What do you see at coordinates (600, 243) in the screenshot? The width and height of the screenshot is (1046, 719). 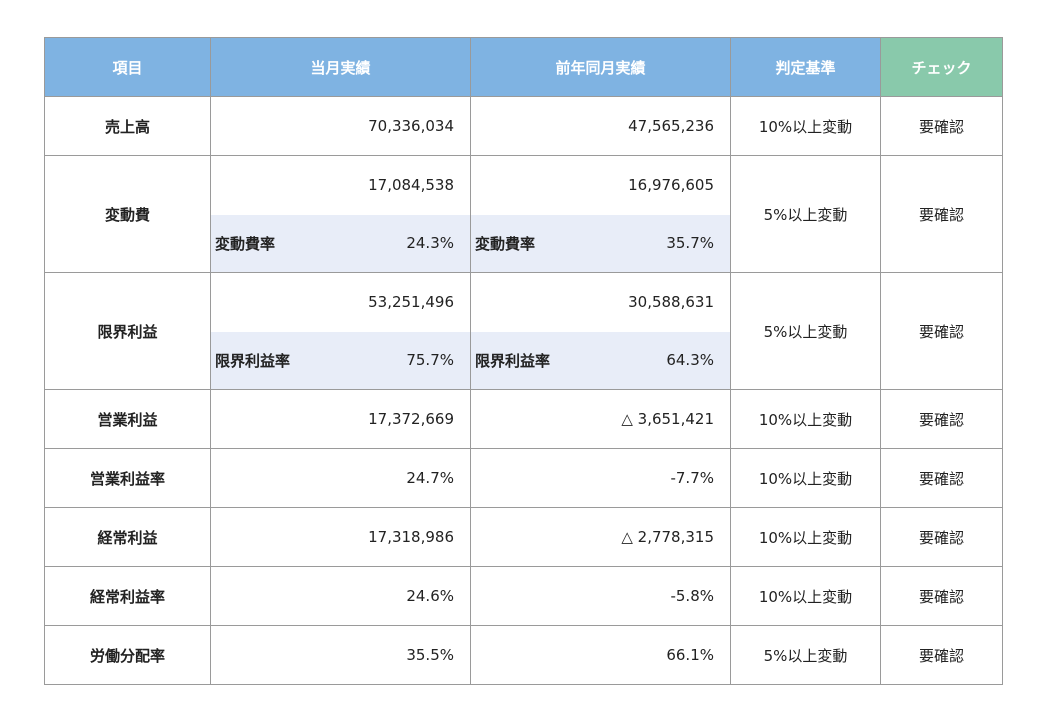 I see `previous-rate-cell: 変動費率 35.7%` at bounding box center [600, 243].